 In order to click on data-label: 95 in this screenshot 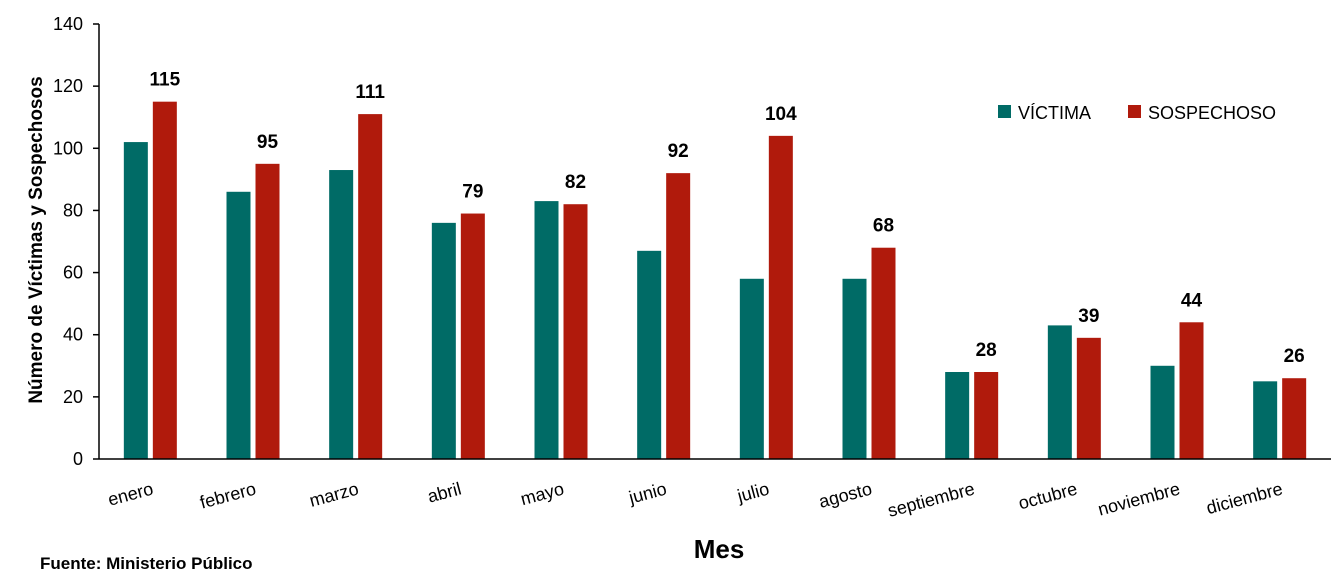, I will do `click(268, 142)`.